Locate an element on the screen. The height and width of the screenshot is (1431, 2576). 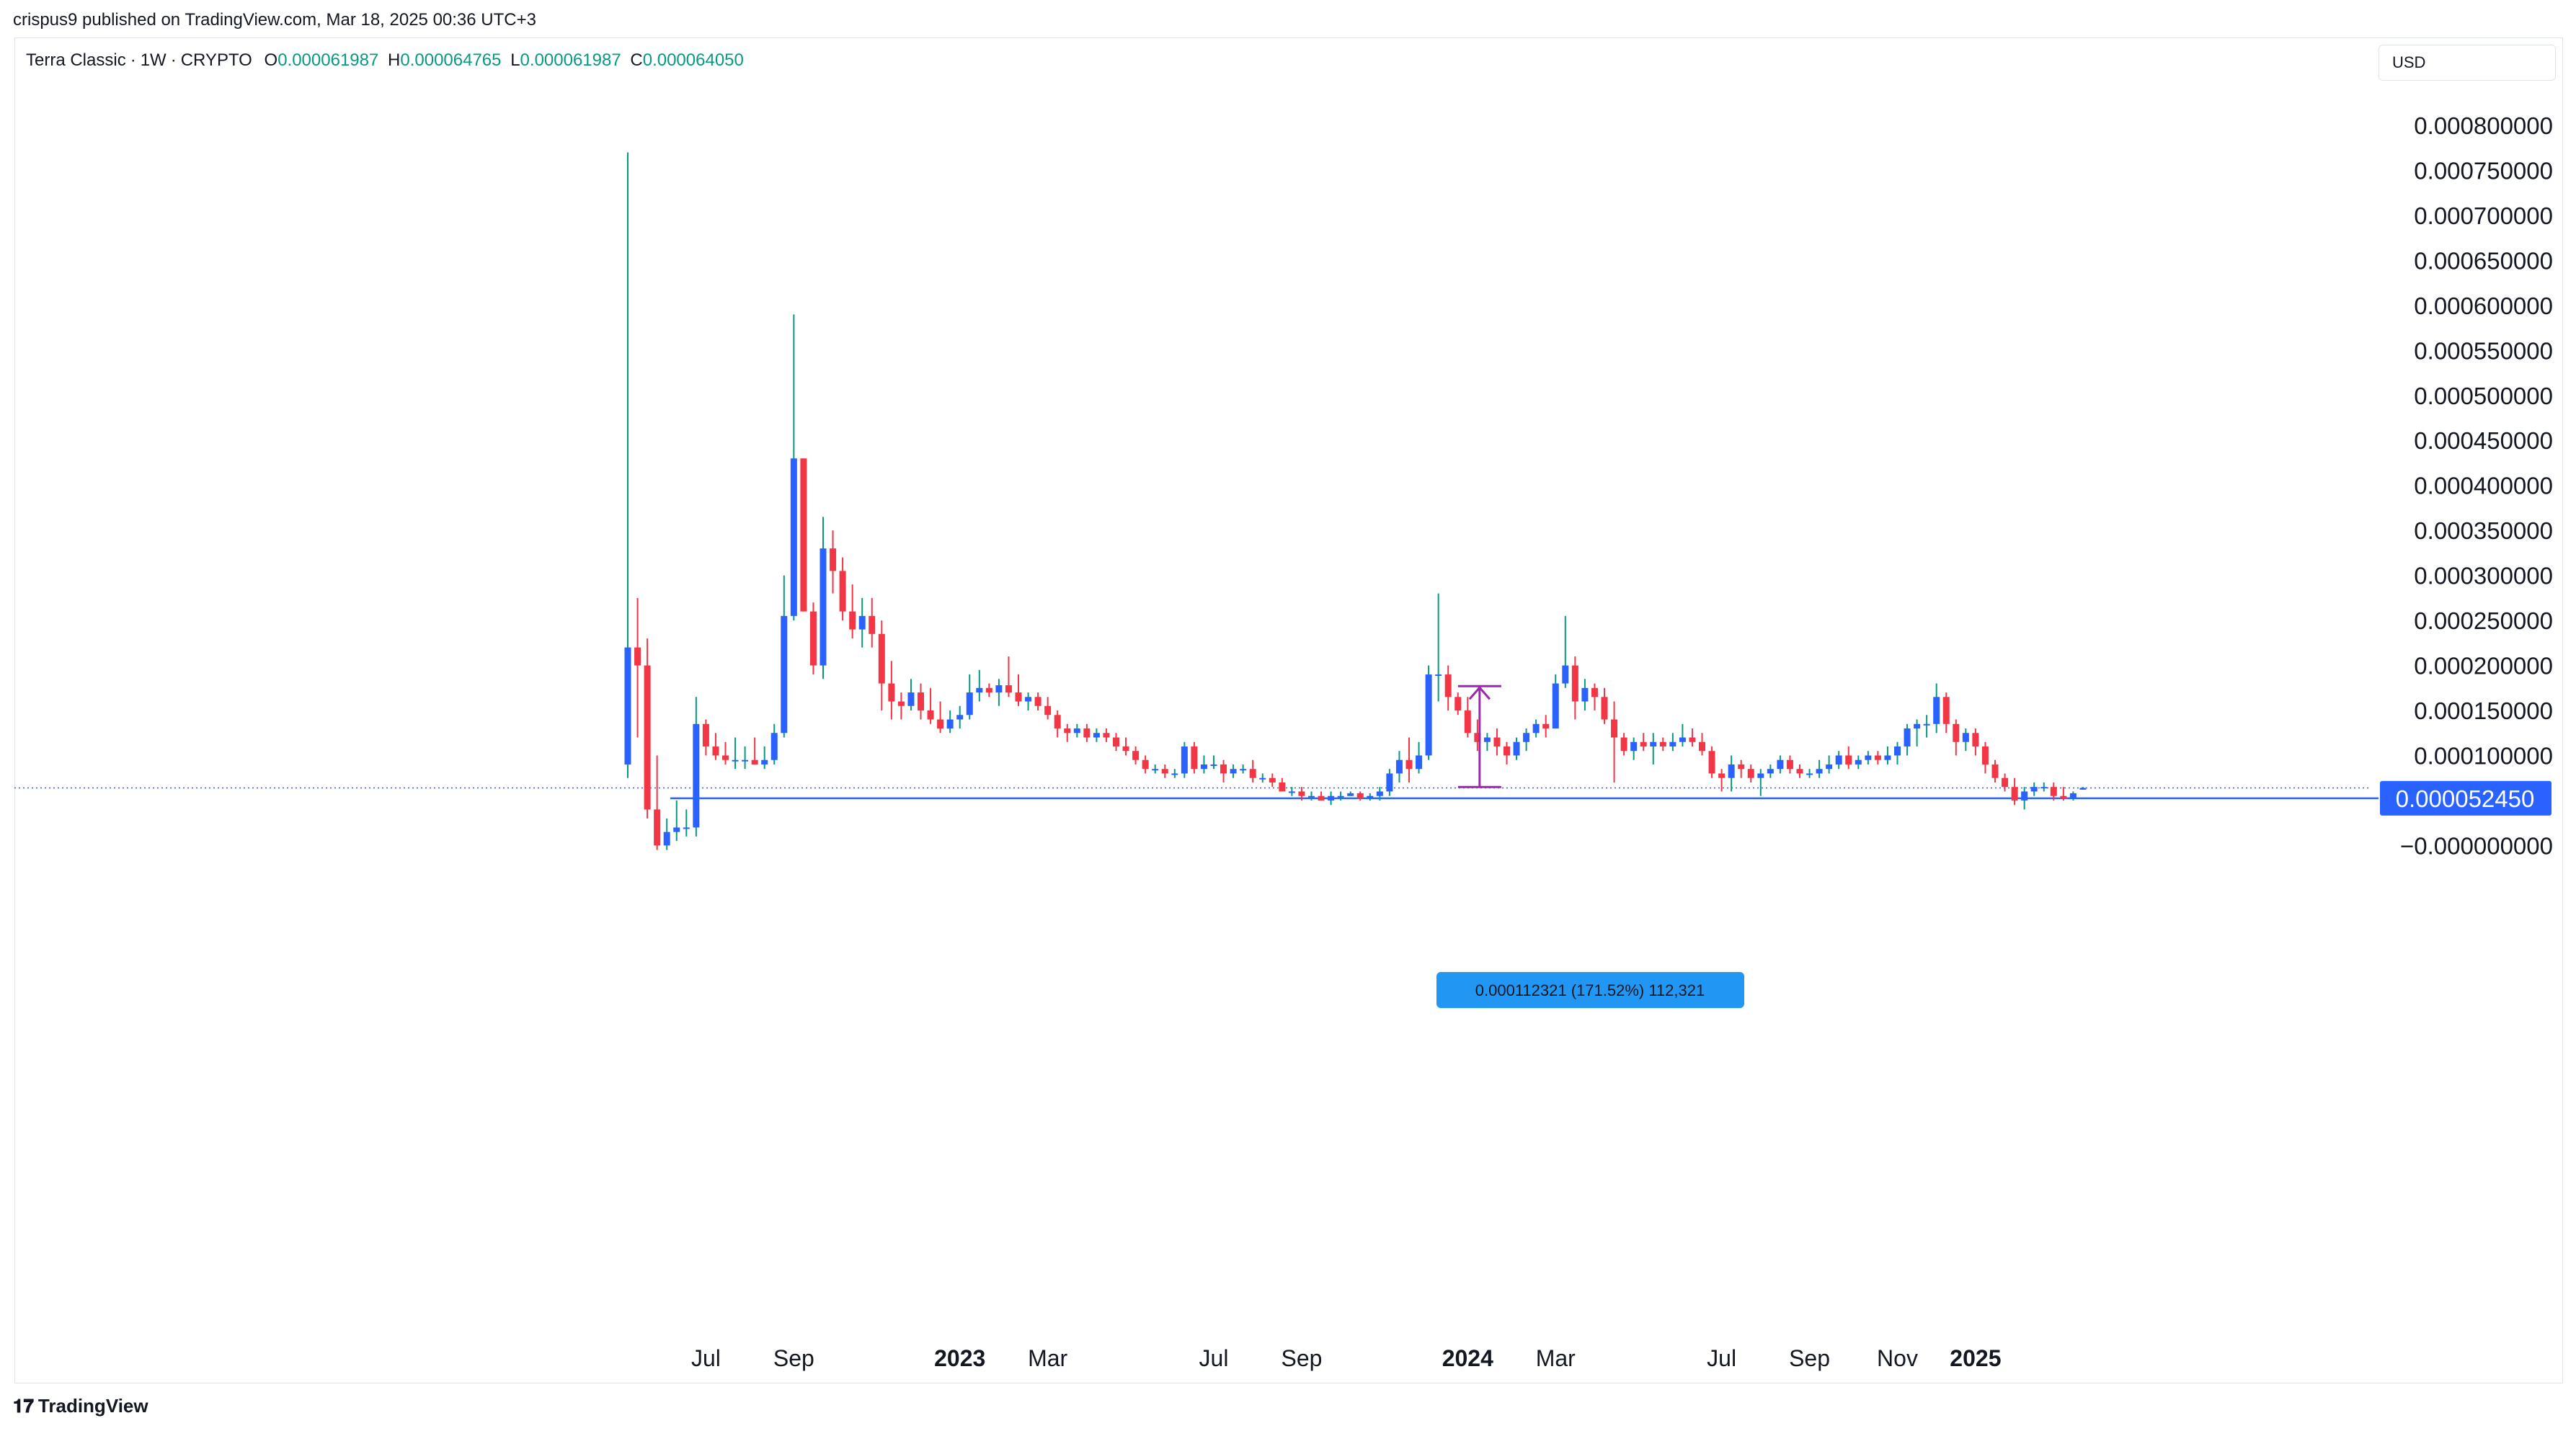
x-axis-tick-label: 2025 is located at coordinates (1975, 1358).